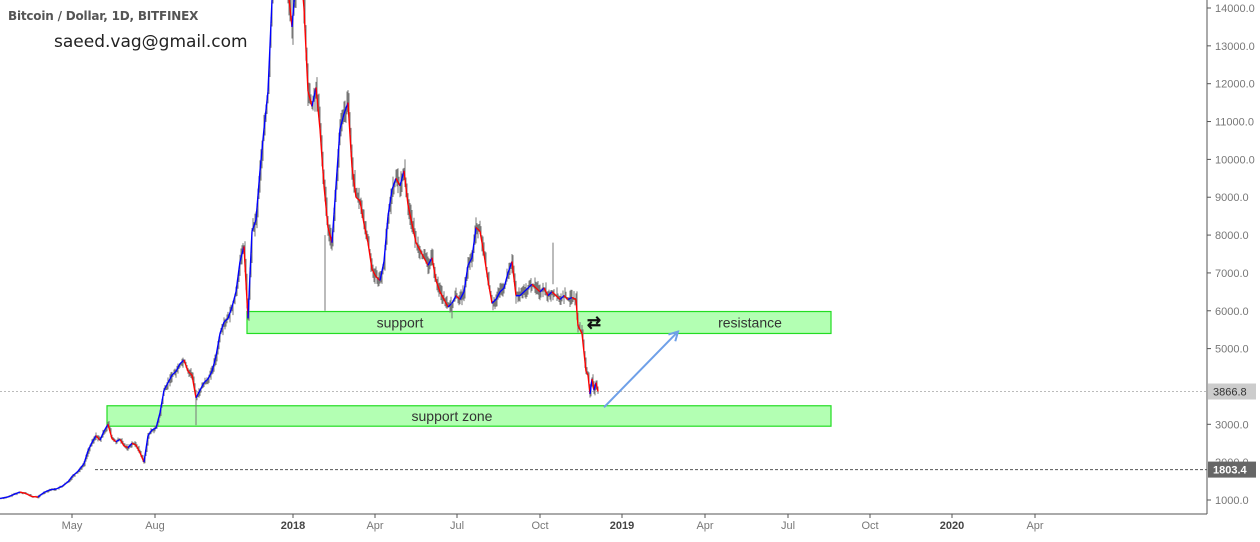  Describe the element at coordinates (1232, 312) in the screenshot. I see `y-tick-label: 6000.0` at that location.